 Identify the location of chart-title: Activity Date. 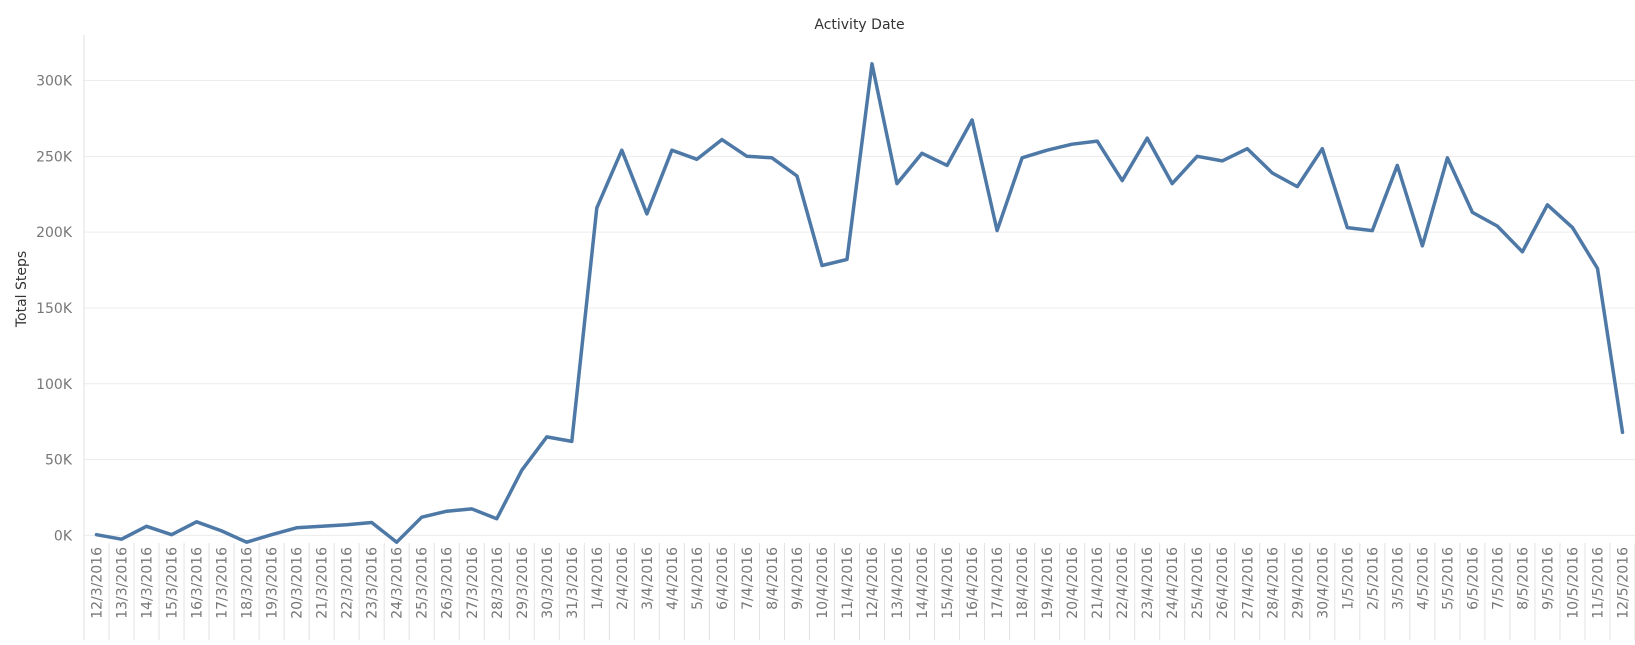
(859, 25).